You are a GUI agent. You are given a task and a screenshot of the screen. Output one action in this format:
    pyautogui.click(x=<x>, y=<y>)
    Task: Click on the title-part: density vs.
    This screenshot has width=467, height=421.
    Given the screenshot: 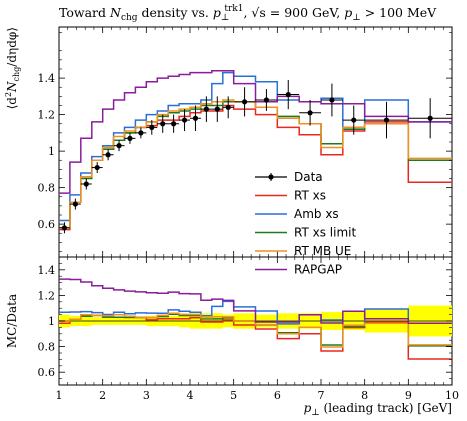 What is the action you would take?
    pyautogui.click(x=175, y=12)
    